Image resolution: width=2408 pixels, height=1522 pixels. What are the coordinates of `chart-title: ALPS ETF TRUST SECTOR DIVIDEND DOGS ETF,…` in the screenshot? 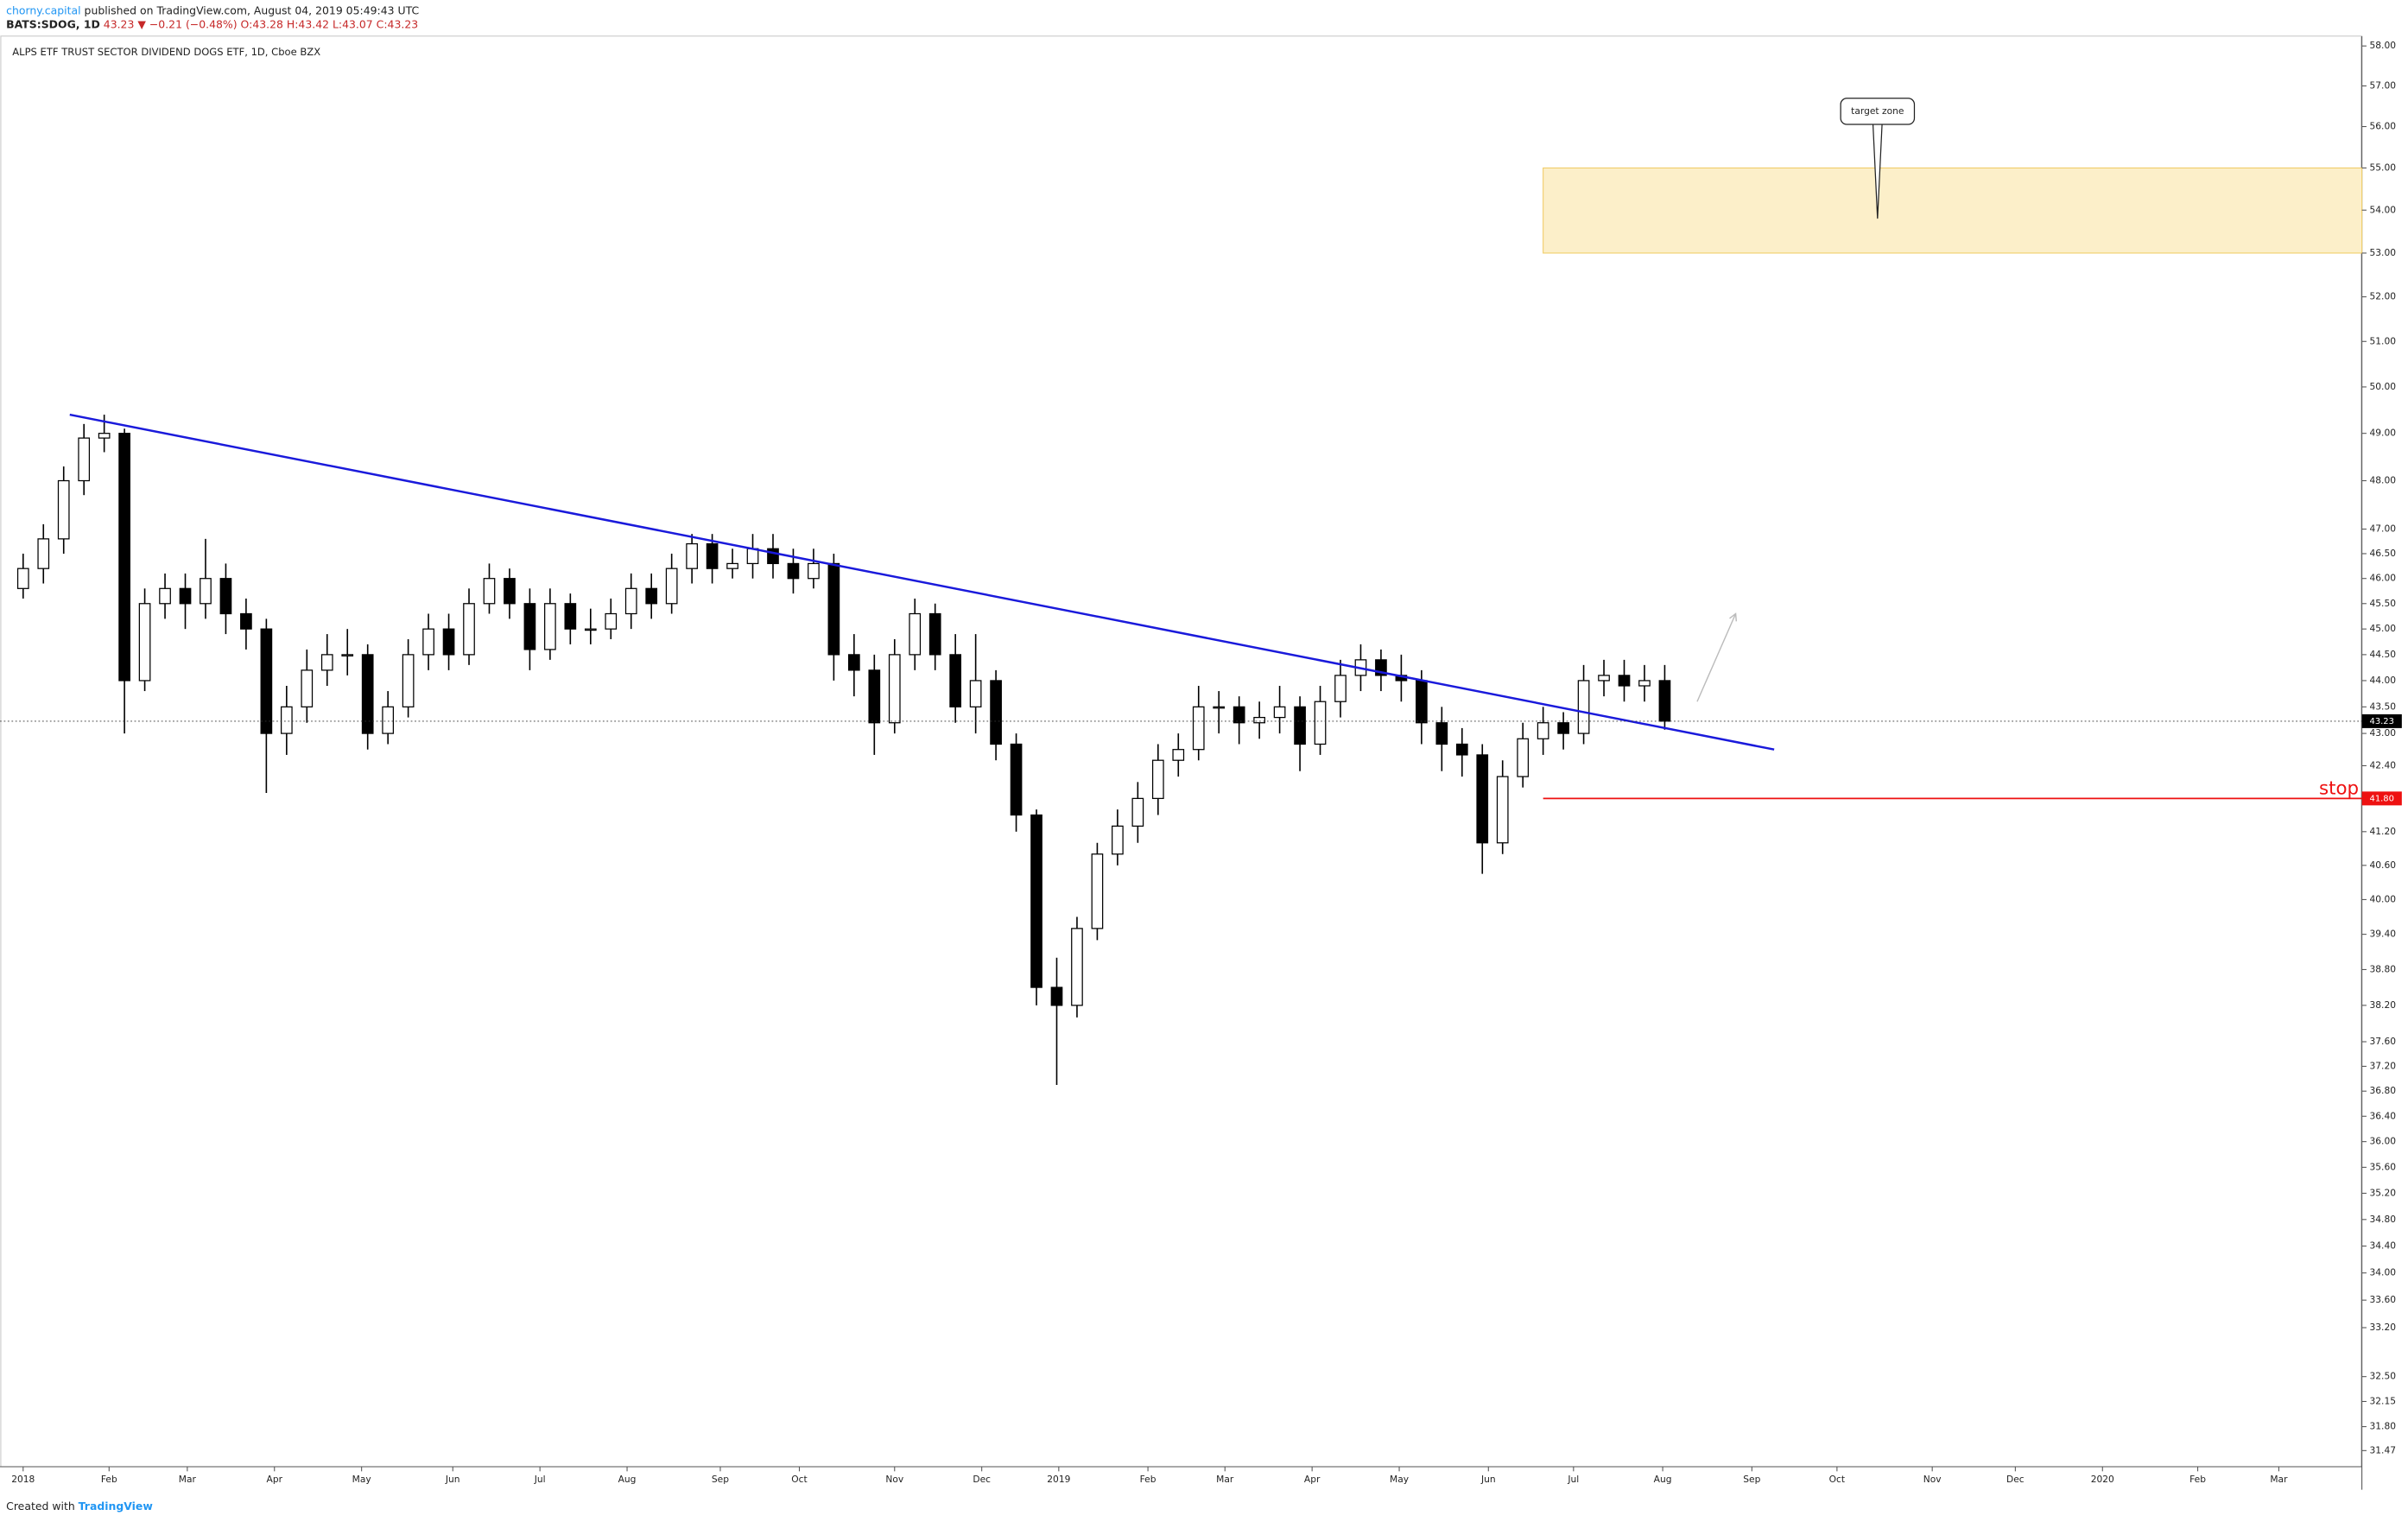 It's located at (166, 52).